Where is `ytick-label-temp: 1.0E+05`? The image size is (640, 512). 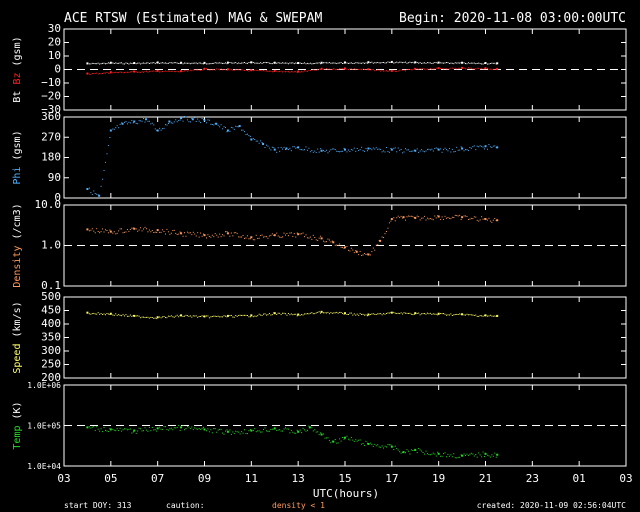 ytick-label-temp: 1.0E+05 is located at coordinates (44, 426).